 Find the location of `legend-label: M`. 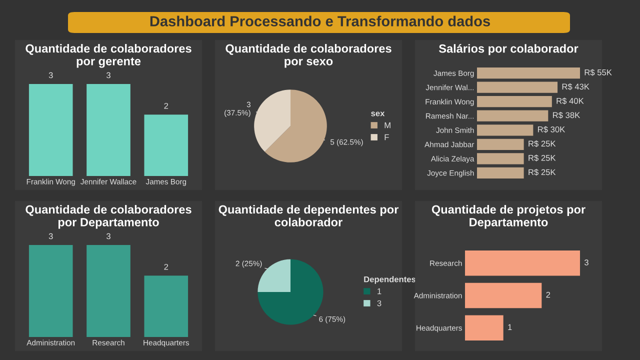

legend-label: M is located at coordinates (387, 125).